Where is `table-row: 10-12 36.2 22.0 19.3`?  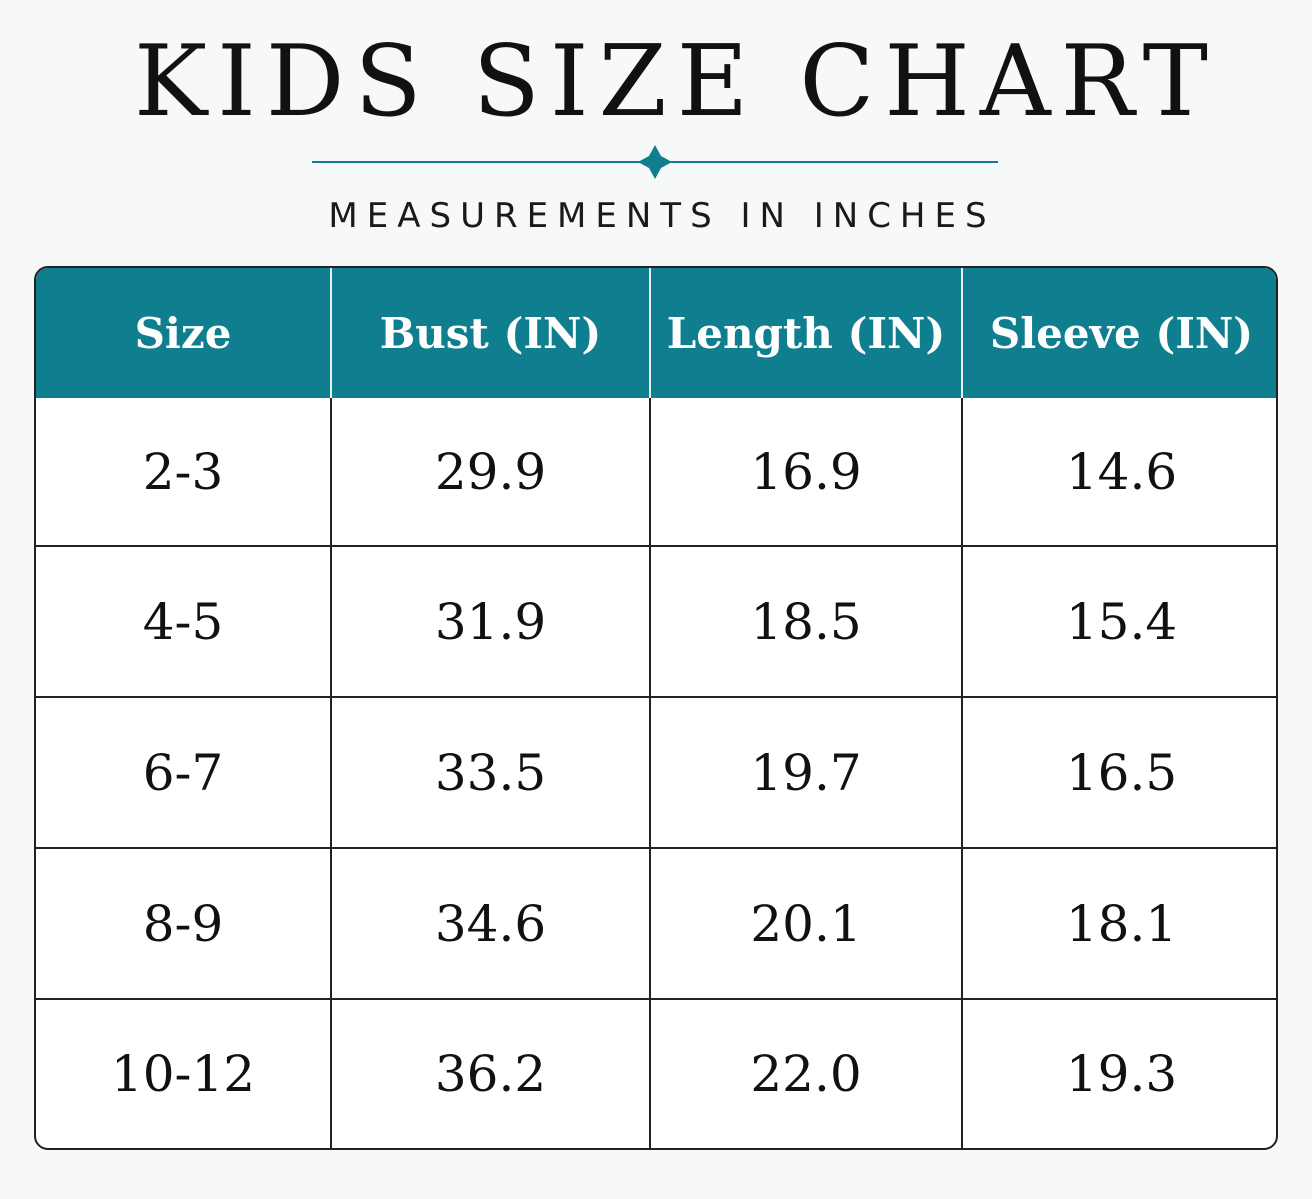
table-row: 10-12 36.2 22.0 19.3 is located at coordinates (656, 1073).